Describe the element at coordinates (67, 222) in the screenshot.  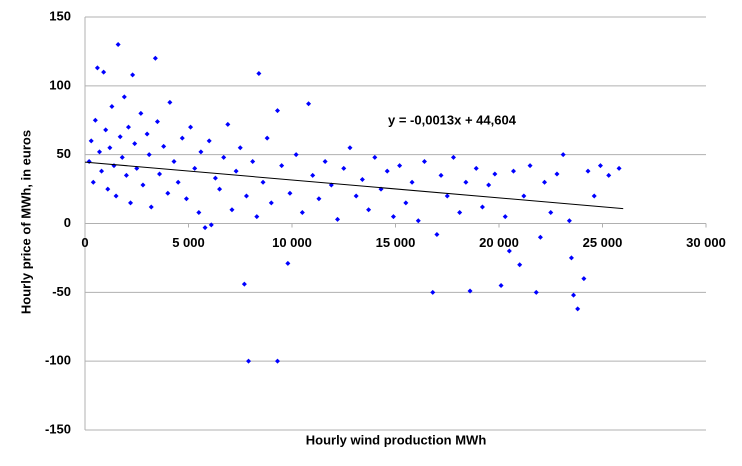
I see `y-tick-label: 0` at that location.